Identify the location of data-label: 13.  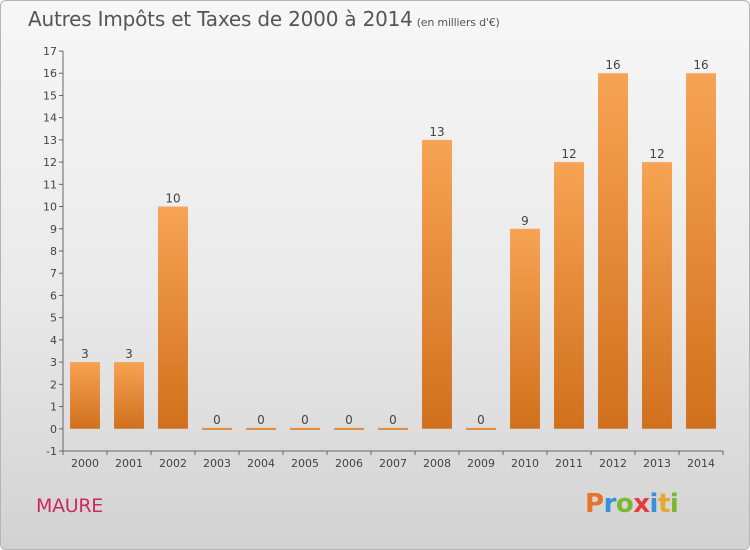
(436, 132).